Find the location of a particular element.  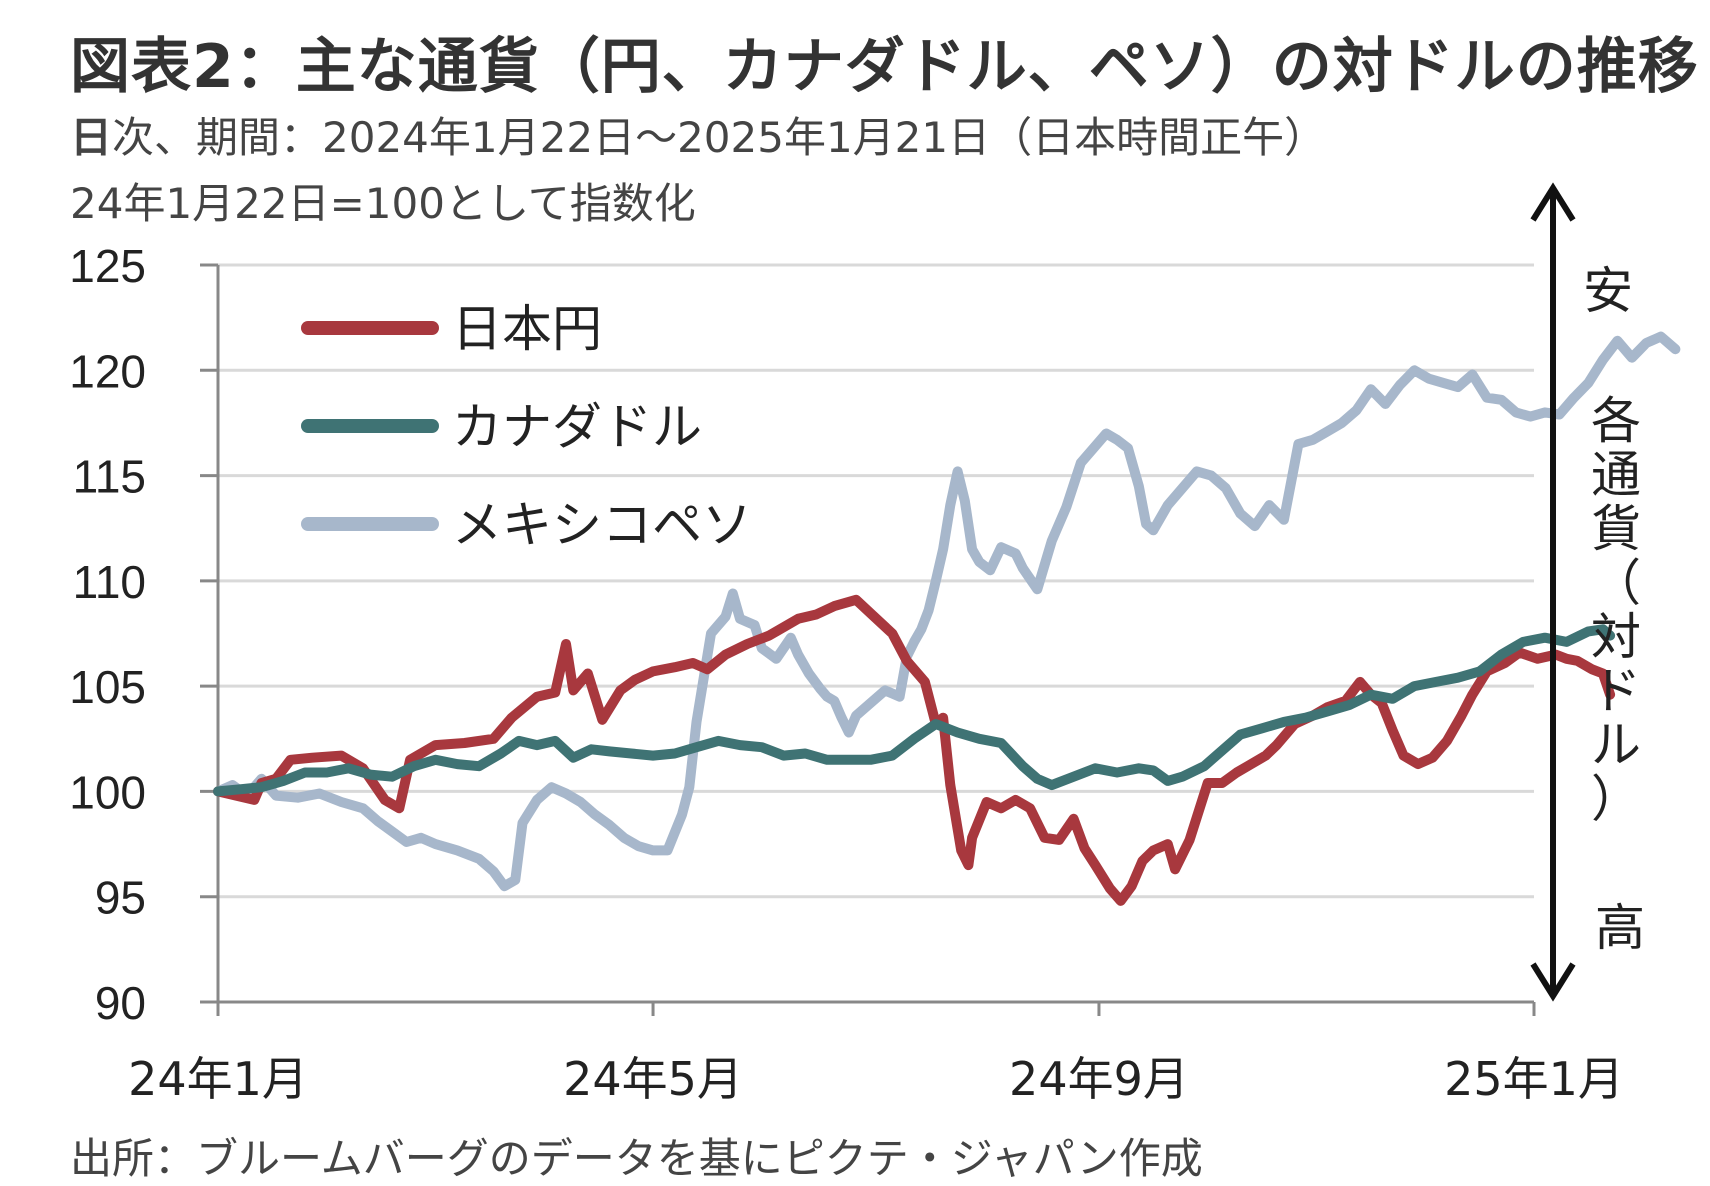

x-tick-label: 24年5月 is located at coordinates (653, 1079).